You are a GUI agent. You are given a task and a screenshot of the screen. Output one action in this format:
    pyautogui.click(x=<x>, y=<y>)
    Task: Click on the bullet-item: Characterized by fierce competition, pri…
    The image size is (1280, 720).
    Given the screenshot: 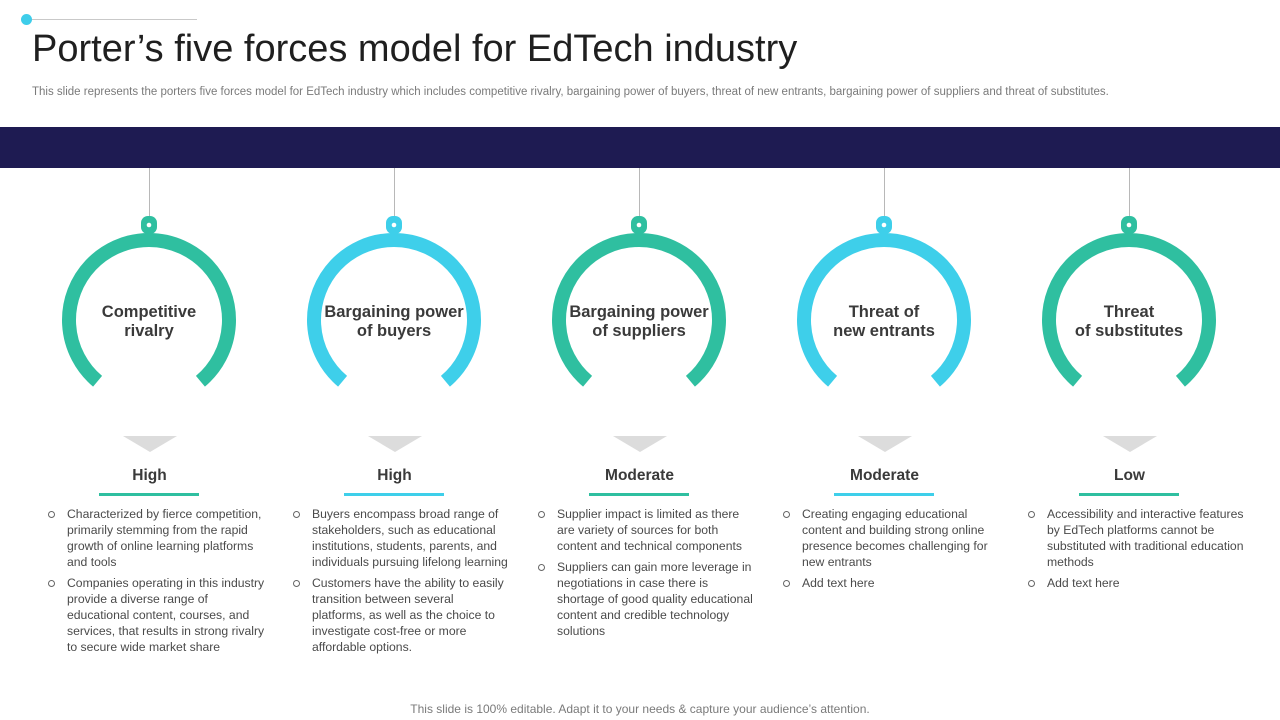 What is the action you would take?
    pyautogui.click(x=156, y=538)
    